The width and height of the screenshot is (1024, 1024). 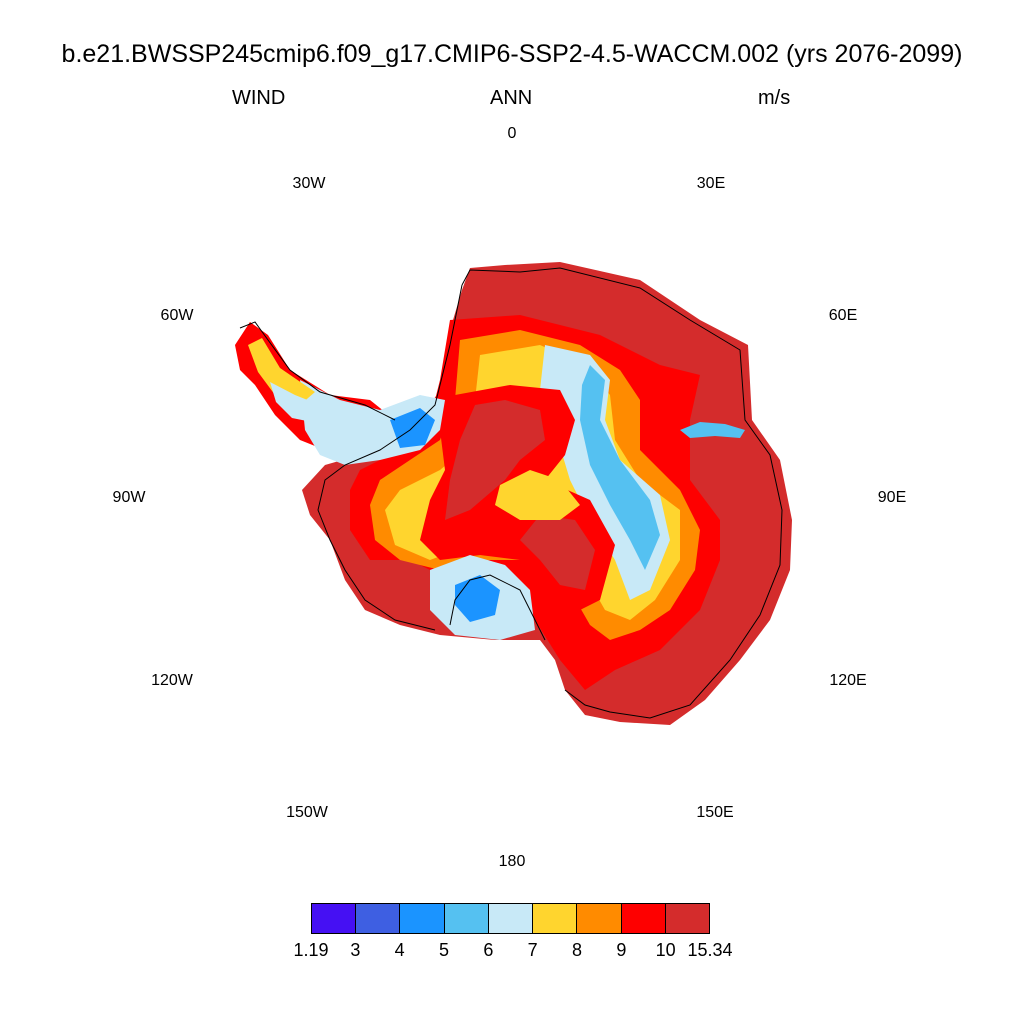 What do you see at coordinates (711, 183) in the screenshot?
I see `lon-label-30e: 30E` at bounding box center [711, 183].